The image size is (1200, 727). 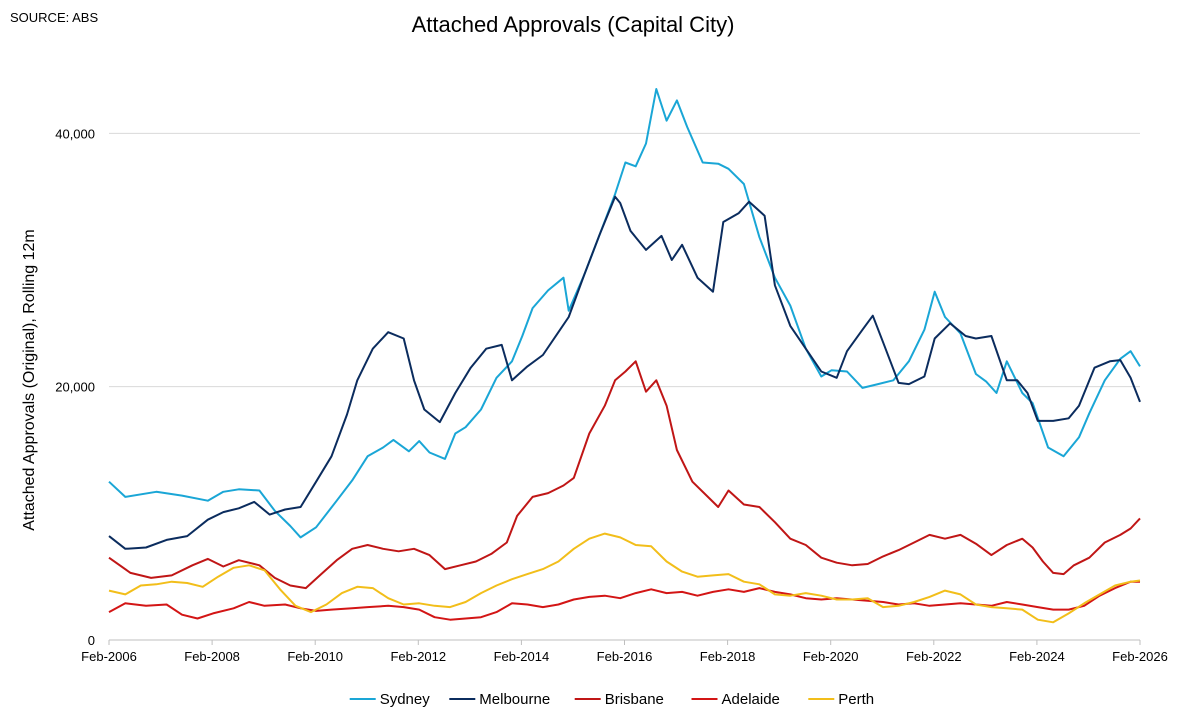 What do you see at coordinates (624, 578) in the screenshot?
I see `series-line-perth` at bounding box center [624, 578].